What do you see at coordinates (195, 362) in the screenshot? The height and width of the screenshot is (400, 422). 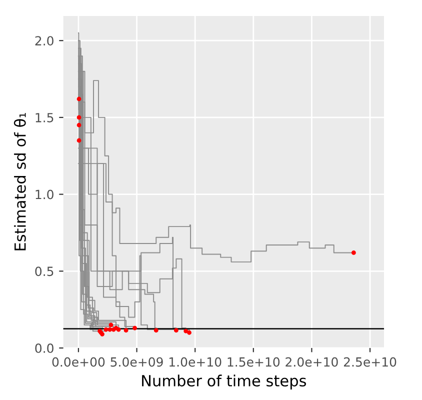 I see `x-tick-label: 1.0e+10` at bounding box center [195, 362].